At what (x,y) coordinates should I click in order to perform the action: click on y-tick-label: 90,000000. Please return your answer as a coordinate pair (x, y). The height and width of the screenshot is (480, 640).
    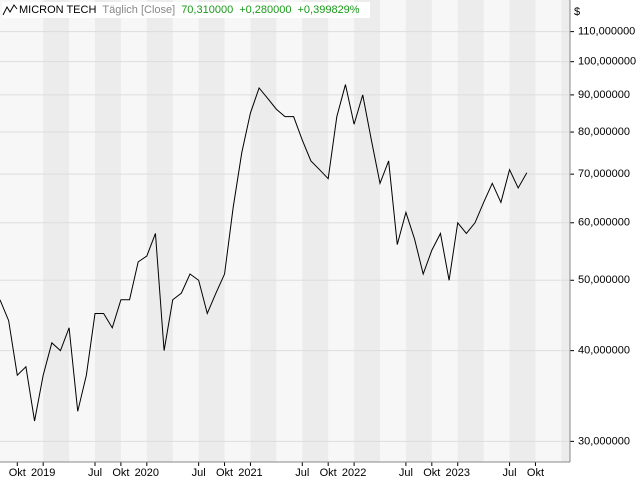
    Looking at the image, I should click on (604, 95).